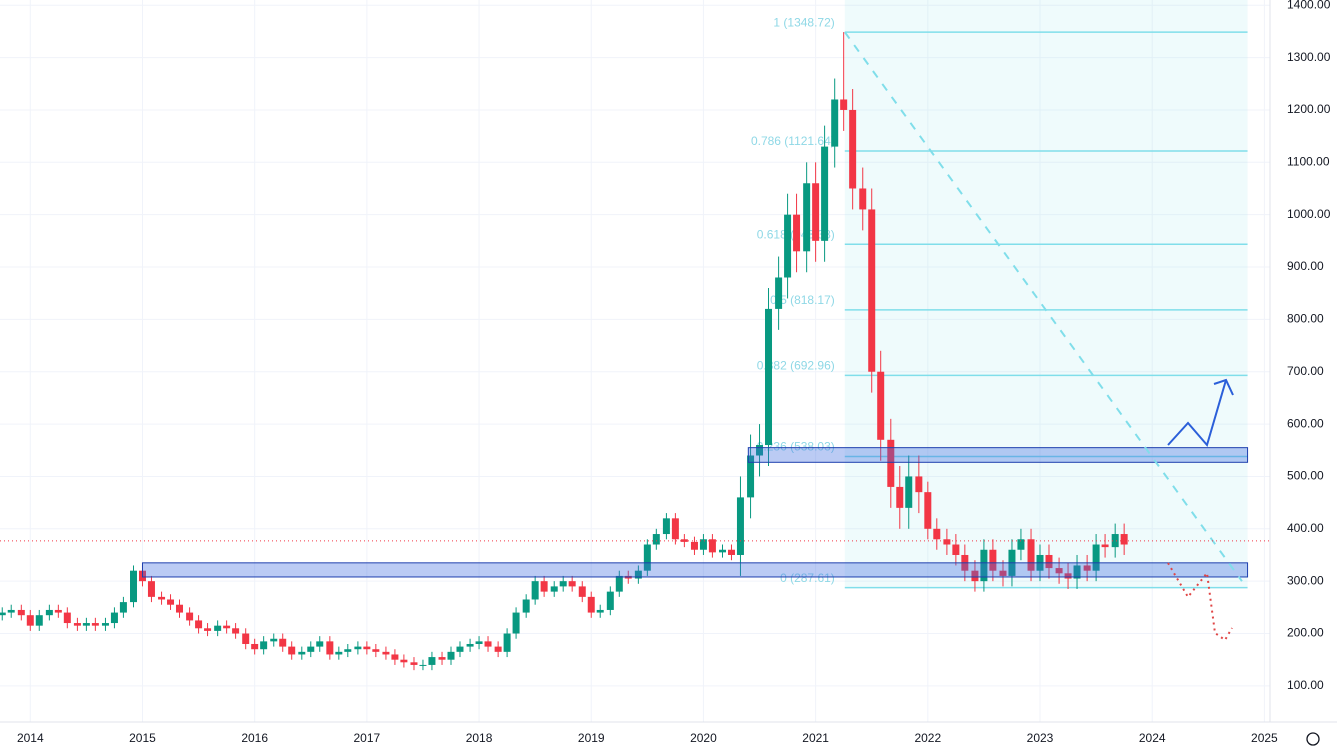 This screenshot has height=751, width=1337. I want to click on x-tick-label: 2019, so click(591, 738).